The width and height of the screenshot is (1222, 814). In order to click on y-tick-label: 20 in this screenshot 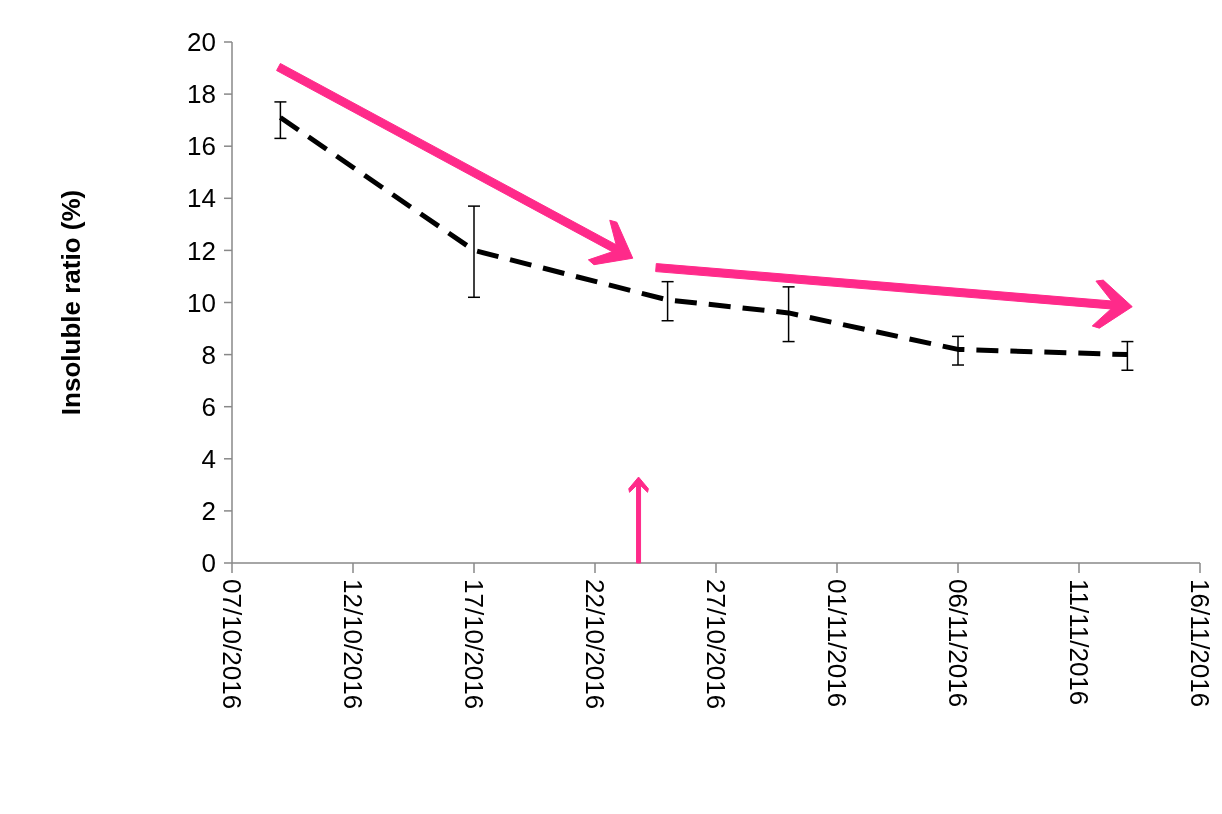, I will do `click(201, 42)`.